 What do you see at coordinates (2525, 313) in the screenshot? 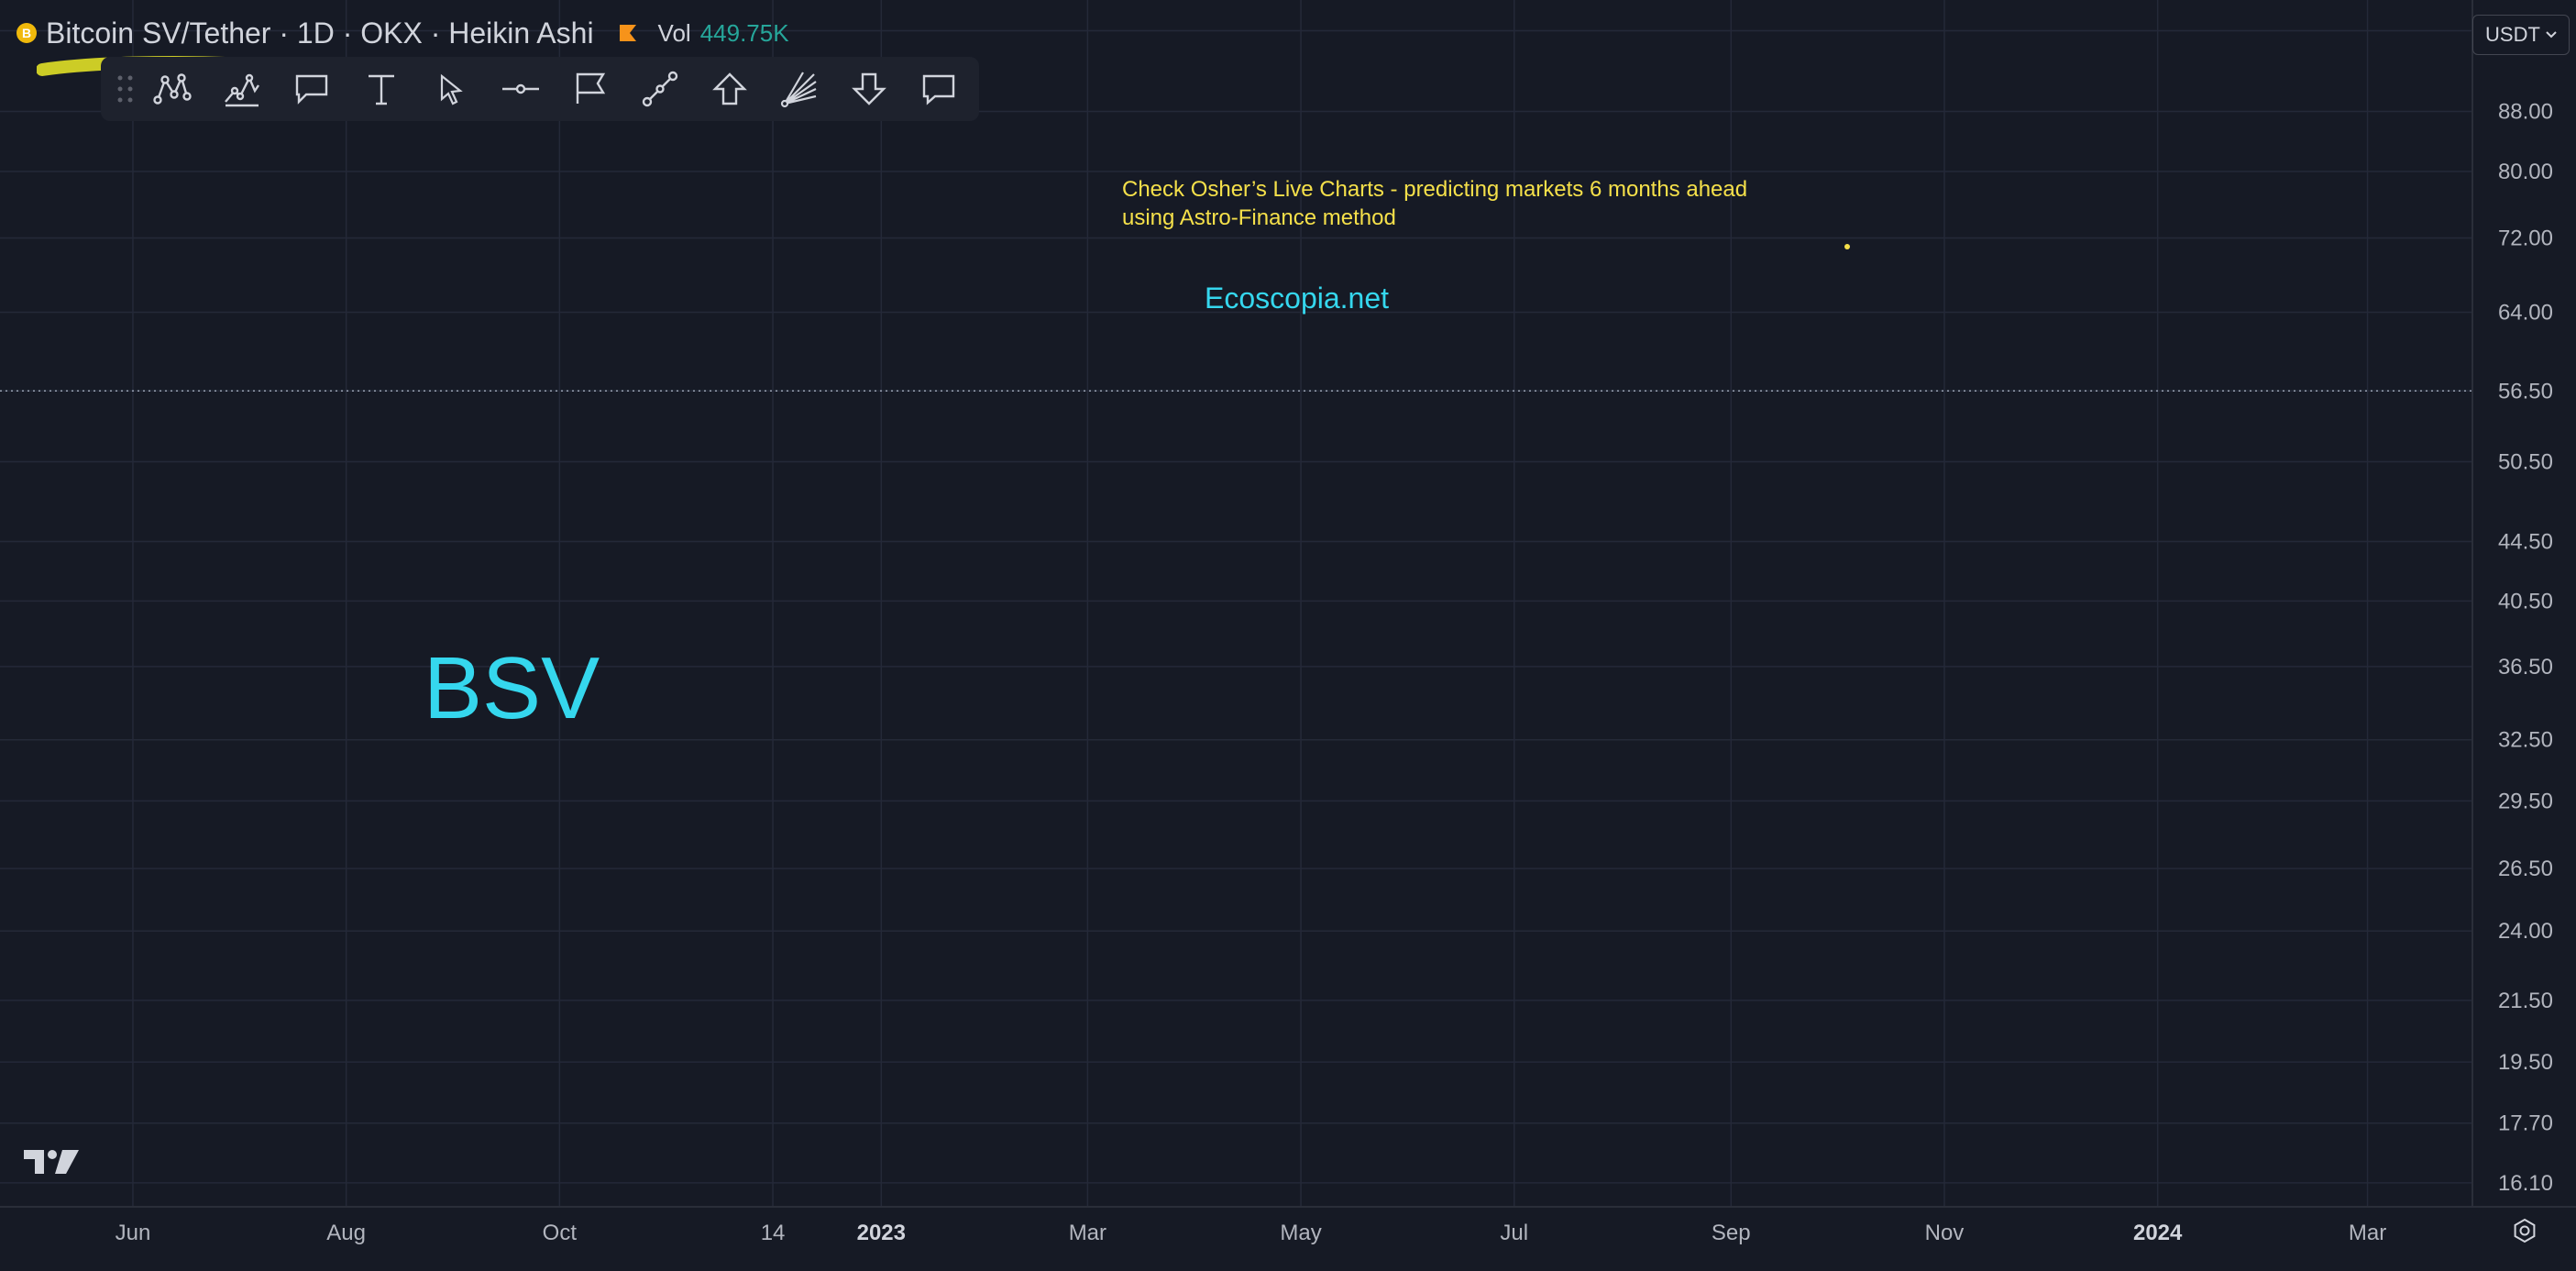
I see `price-tick-label: 64.00` at bounding box center [2525, 313].